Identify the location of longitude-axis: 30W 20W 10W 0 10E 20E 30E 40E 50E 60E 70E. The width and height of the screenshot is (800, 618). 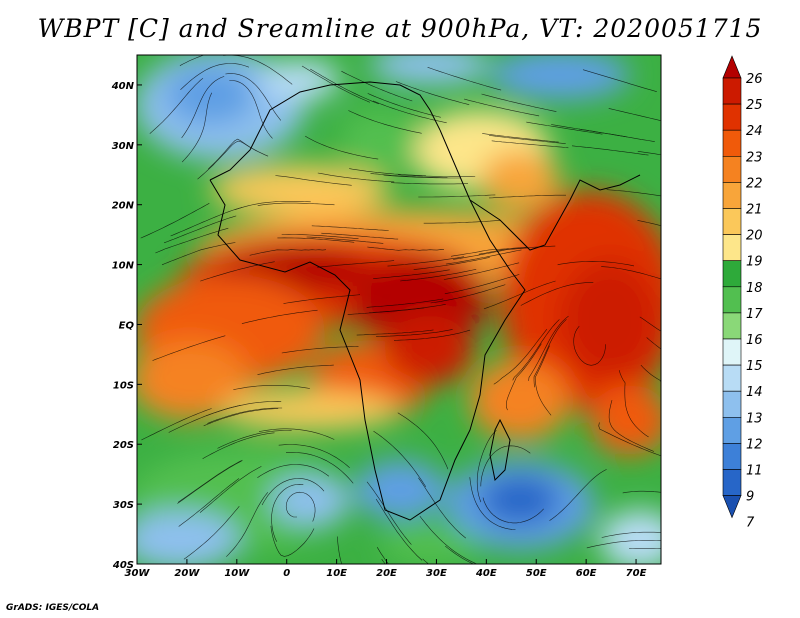
(386, 569).